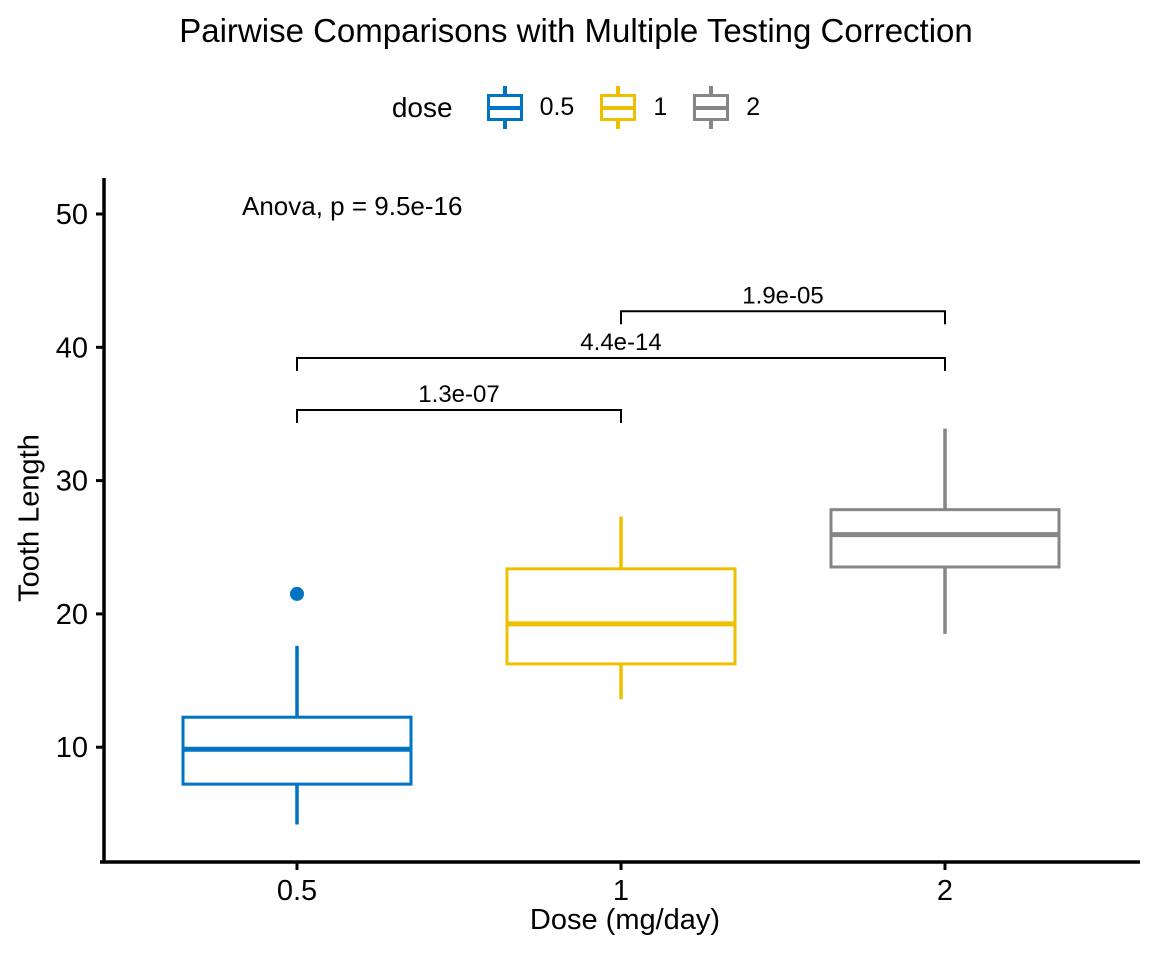 Image resolution: width=1152 pixels, height=960 pixels. What do you see at coordinates (72, 615) in the screenshot?
I see `y-tick-label: 20` at bounding box center [72, 615].